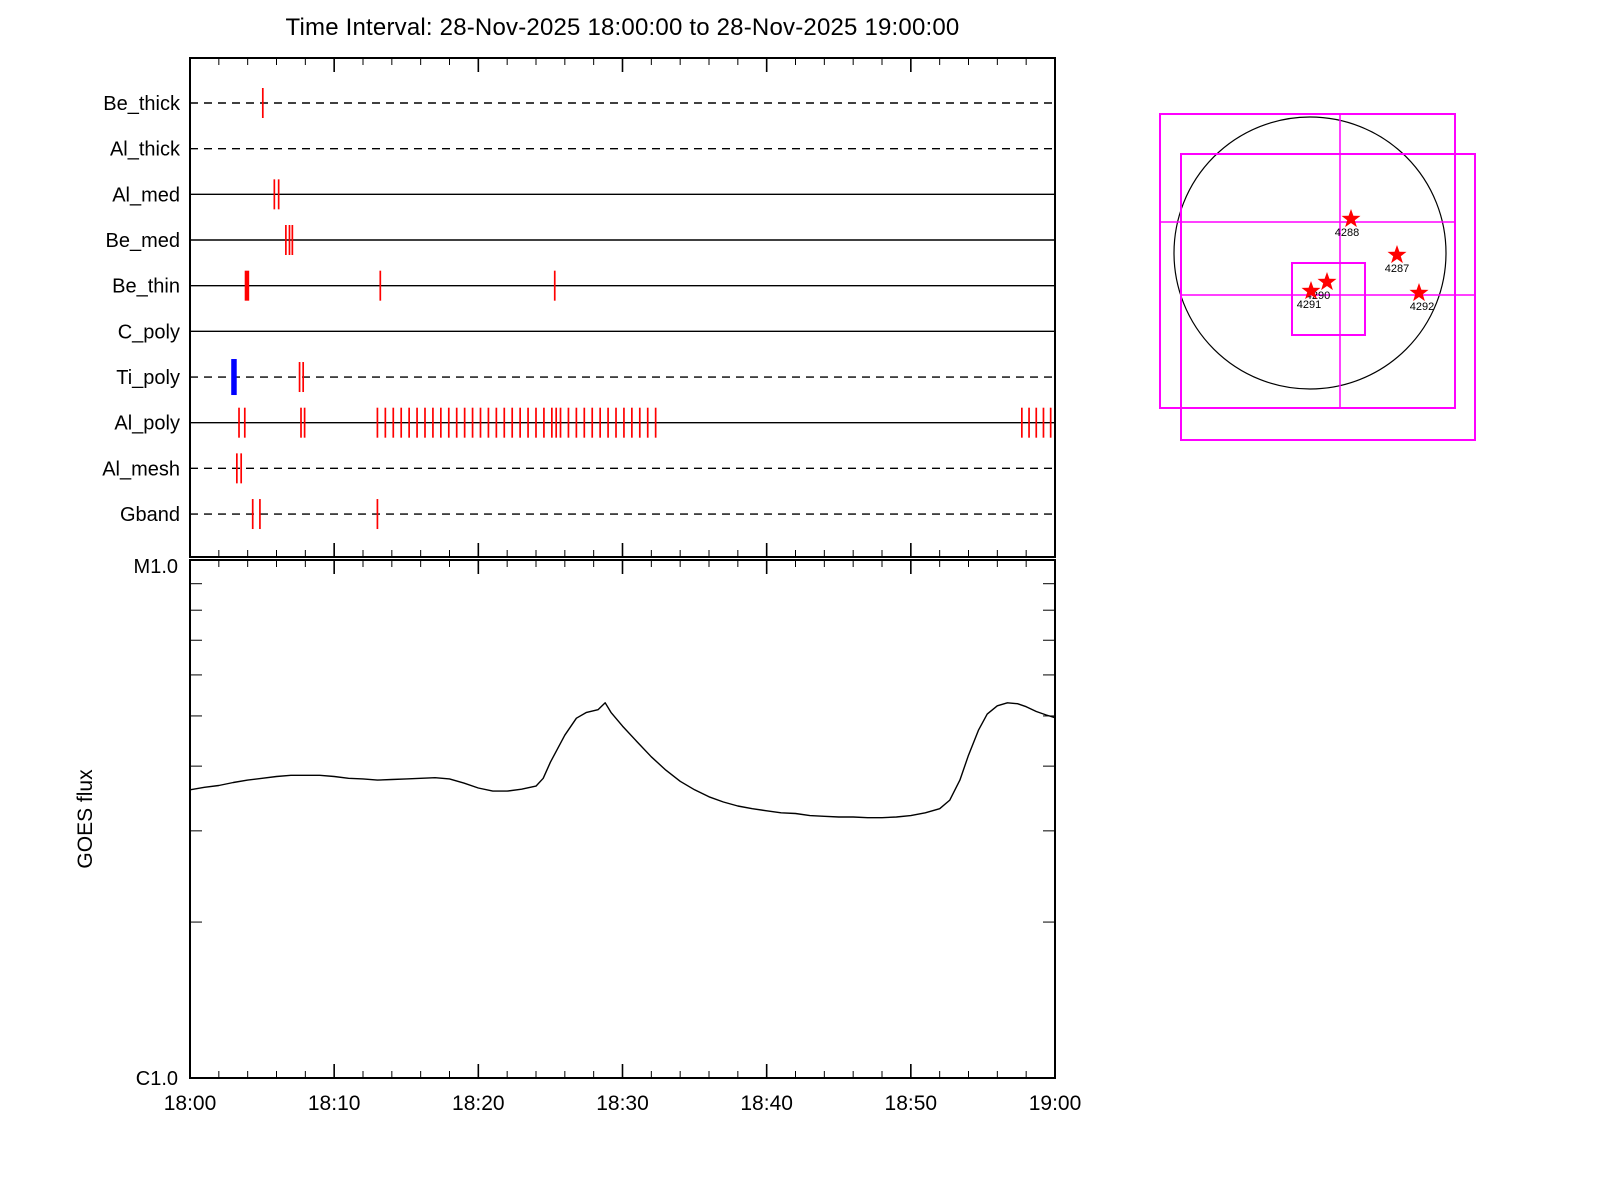  I want to click on solar-disk, so click(1310, 253).